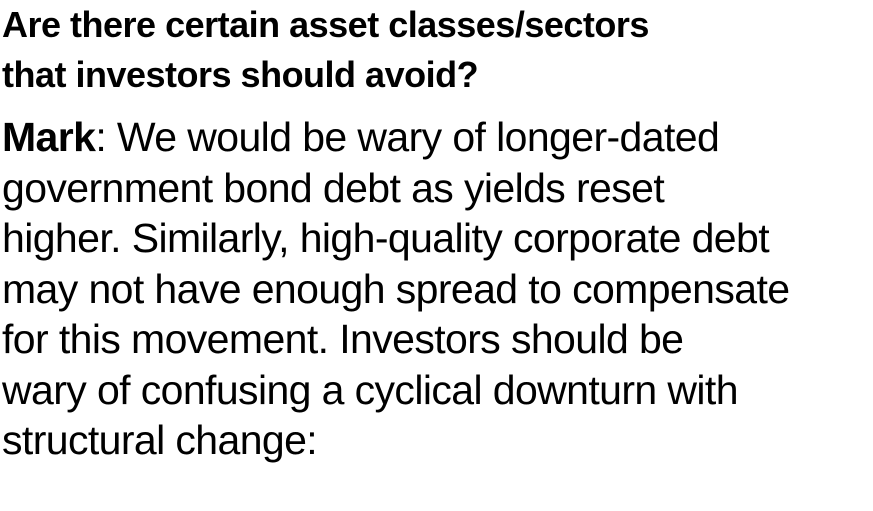 The width and height of the screenshot is (873, 511). I want to click on answer-line-7: structural change:, so click(160, 440).